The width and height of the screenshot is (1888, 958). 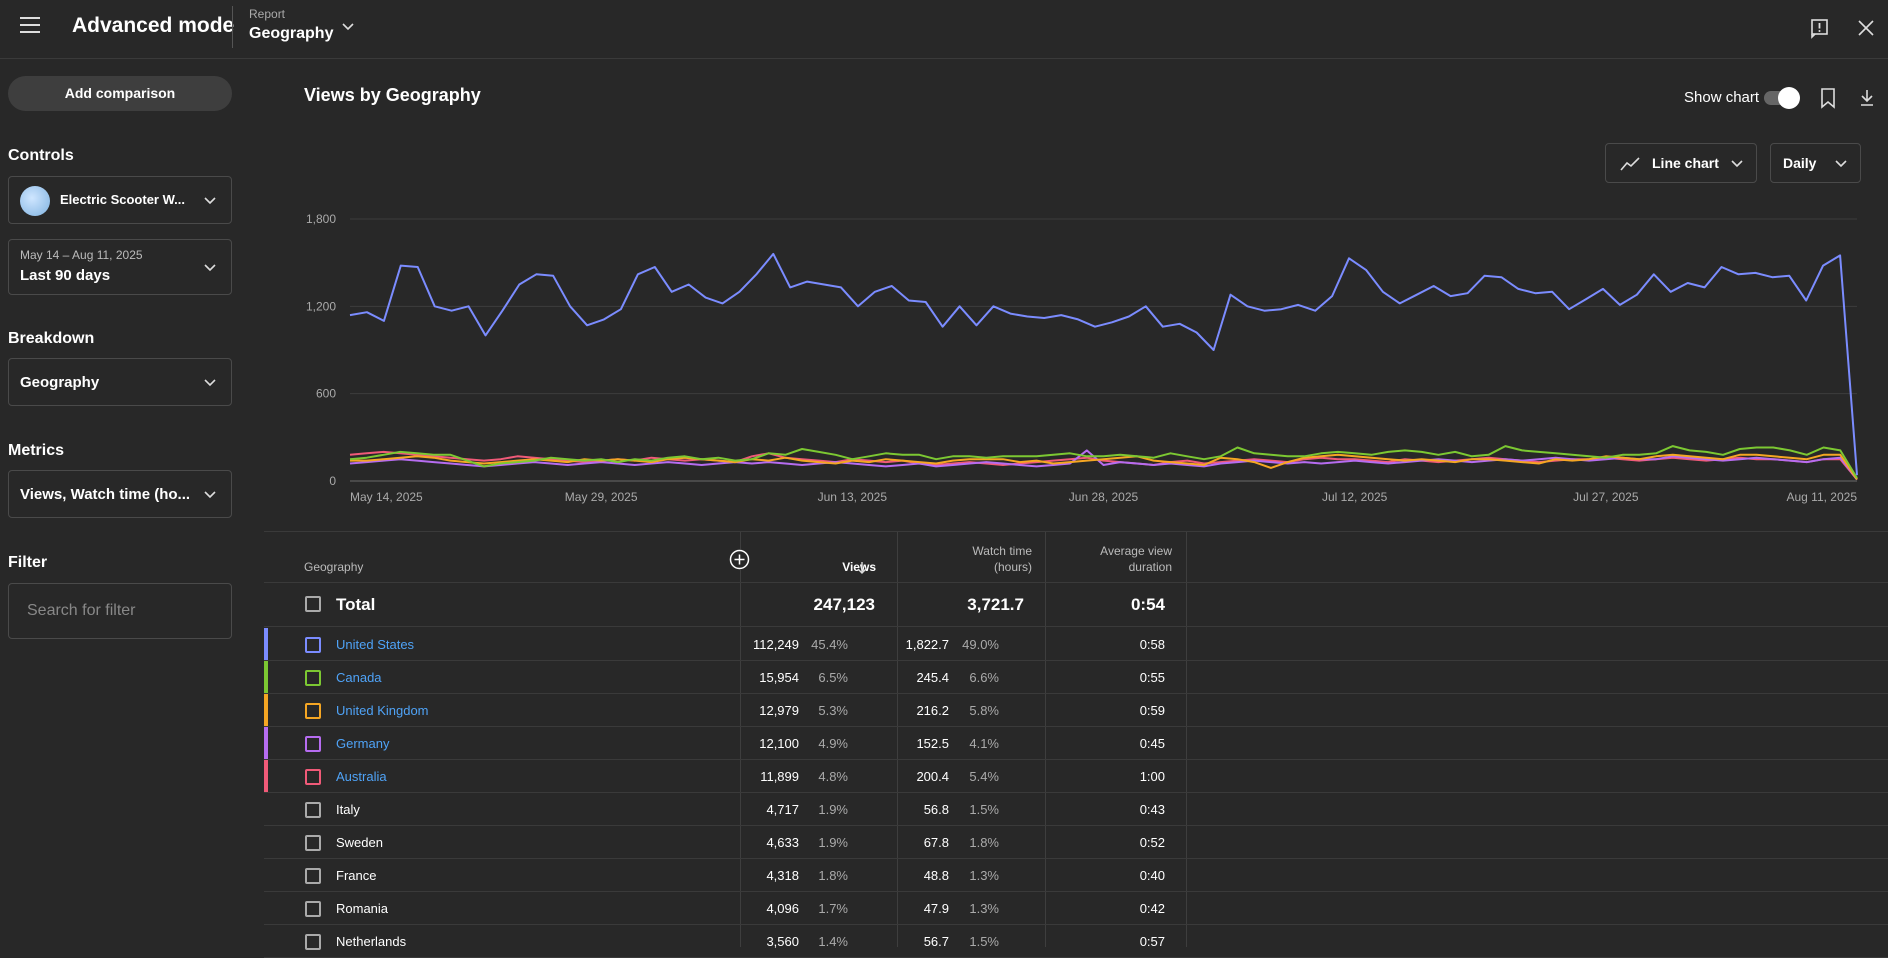 What do you see at coordinates (1152, 743) in the screenshot?
I see `avg-duration-value: 0:45` at bounding box center [1152, 743].